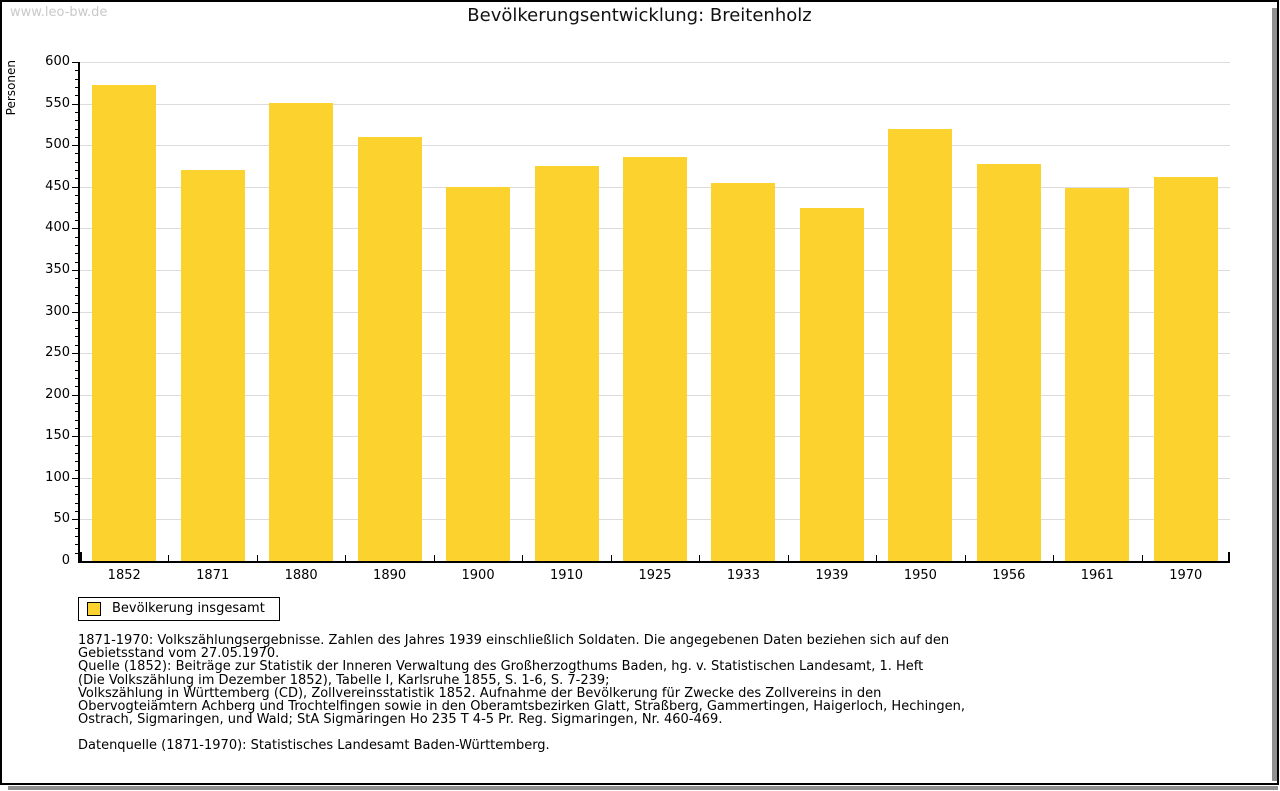 This screenshot has height=791, width=1280. What do you see at coordinates (655, 575) in the screenshot?
I see `x-tick-label: 1925` at bounding box center [655, 575].